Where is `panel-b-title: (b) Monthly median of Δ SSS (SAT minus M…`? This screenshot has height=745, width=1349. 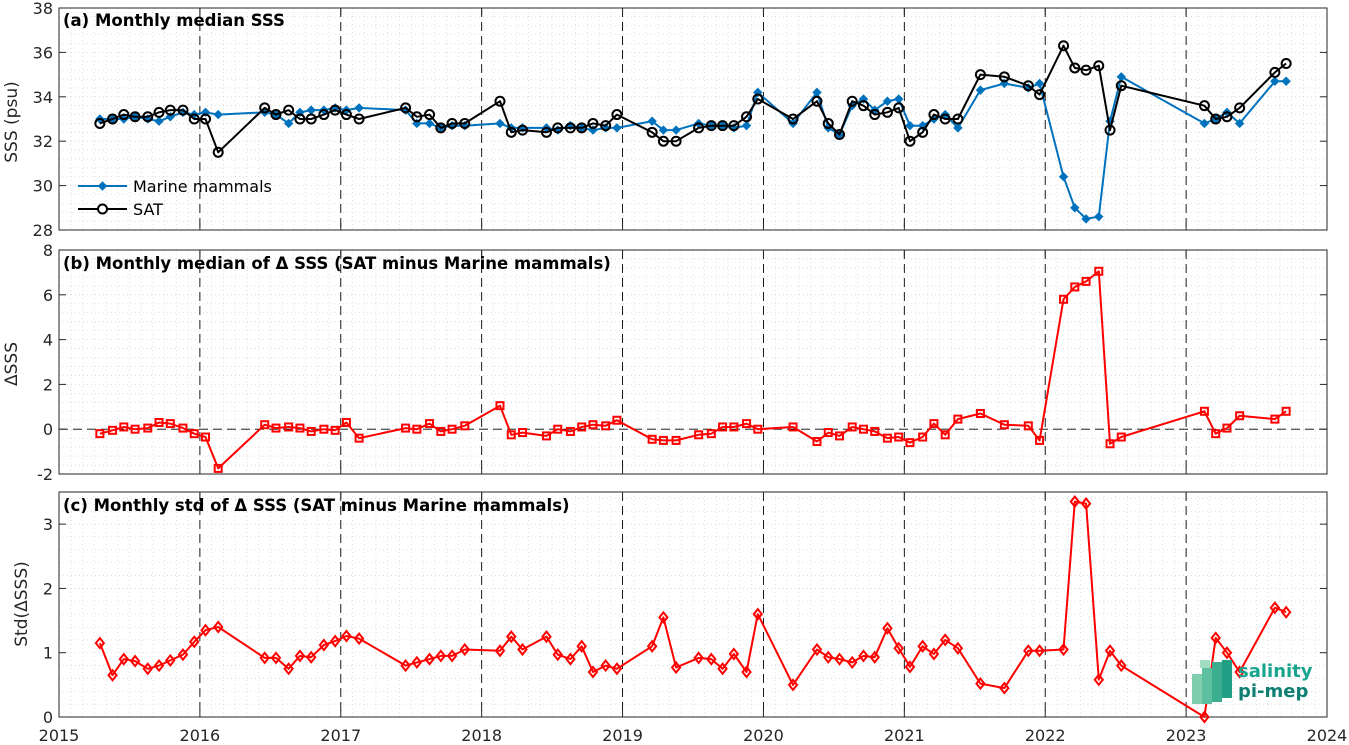
panel-b-title: (b) Monthly median of Δ SSS (SAT minus M… is located at coordinates (337, 263).